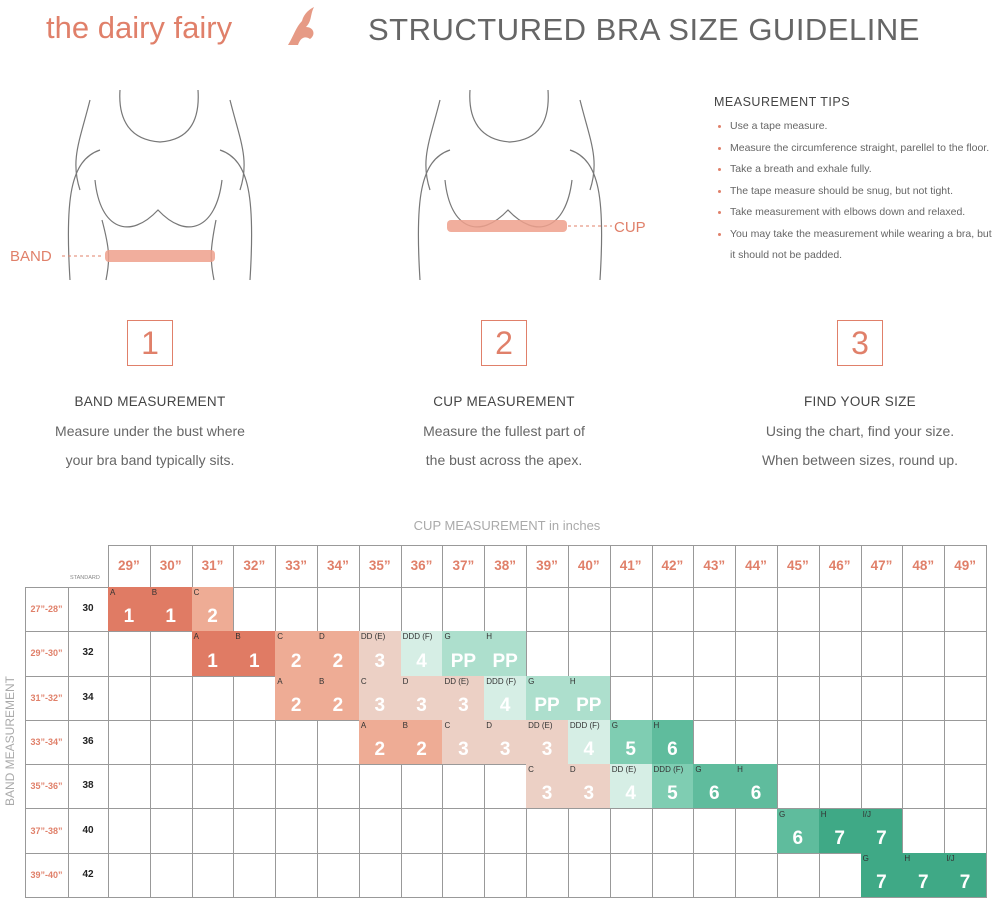 This screenshot has width=1000, height=900. I want to click on cup-letter: B, so click(405, 725).